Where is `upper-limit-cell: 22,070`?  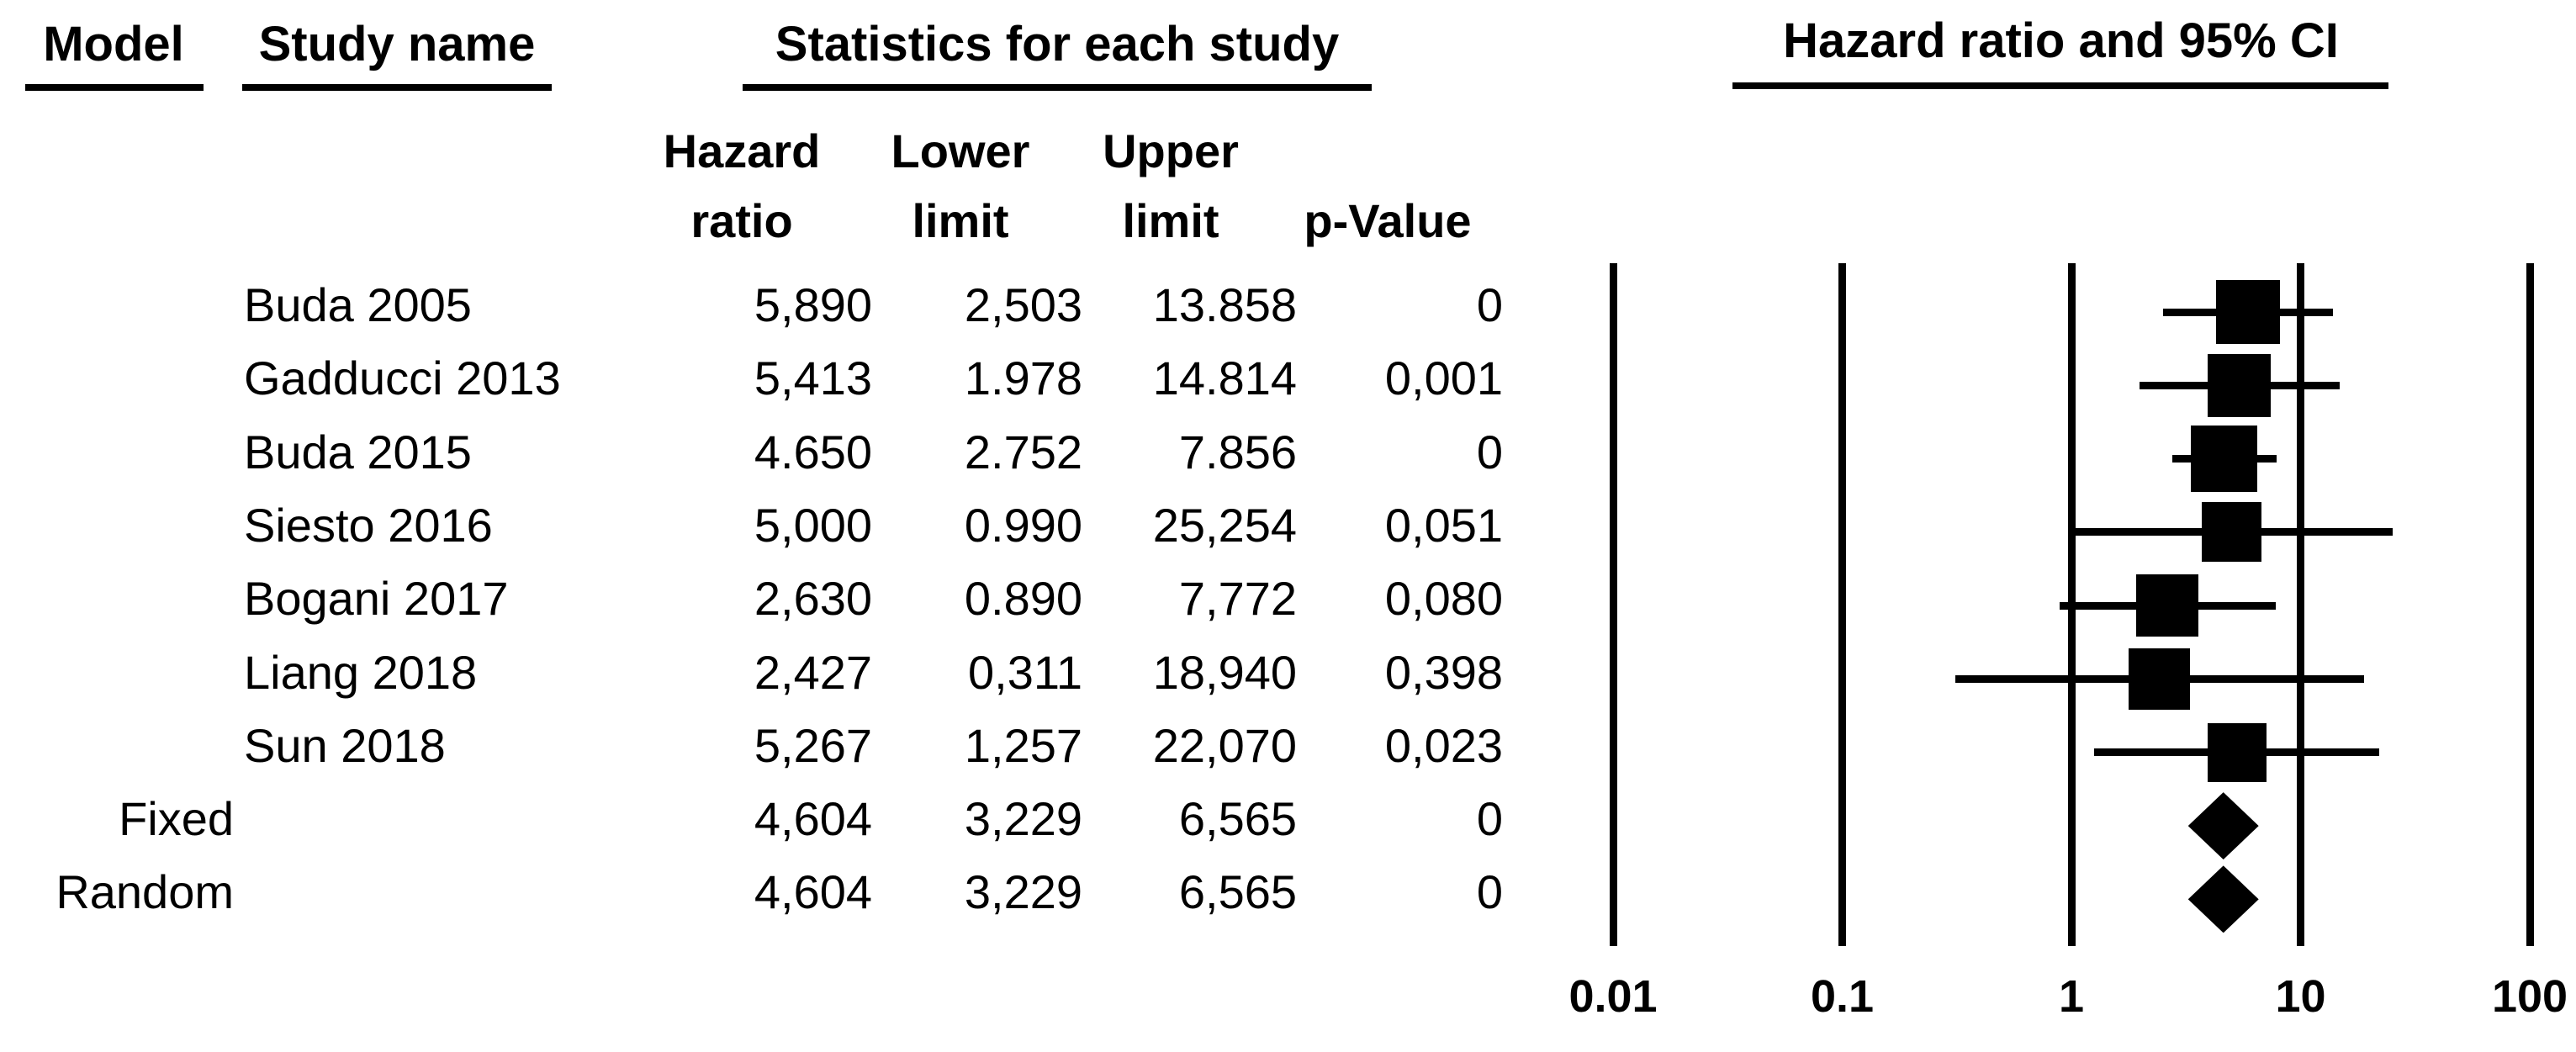
upper-limit-cell: 22,070 is located at coordinates (1224, 745).